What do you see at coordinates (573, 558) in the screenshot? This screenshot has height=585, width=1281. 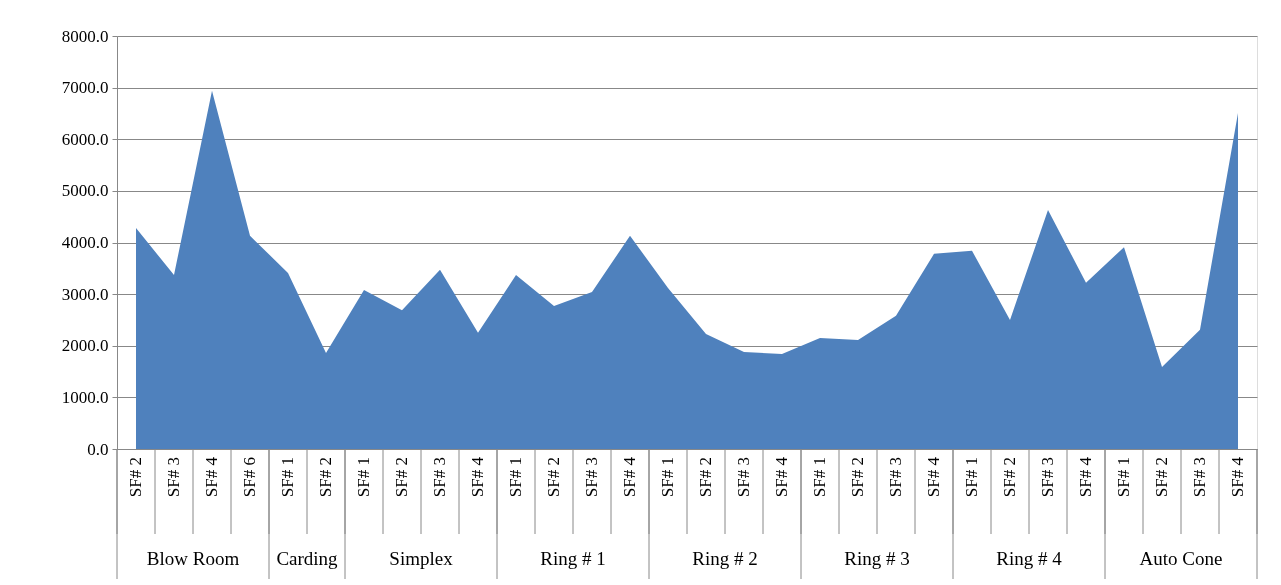 I see `text: Ring # 1` at bounding box center [573, 558].